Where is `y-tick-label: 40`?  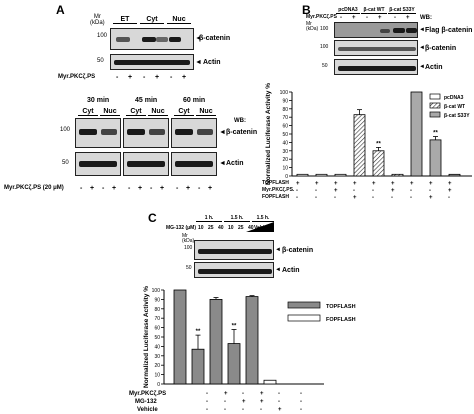 y-tick-label: 40 is located at coordinates (285, 143).